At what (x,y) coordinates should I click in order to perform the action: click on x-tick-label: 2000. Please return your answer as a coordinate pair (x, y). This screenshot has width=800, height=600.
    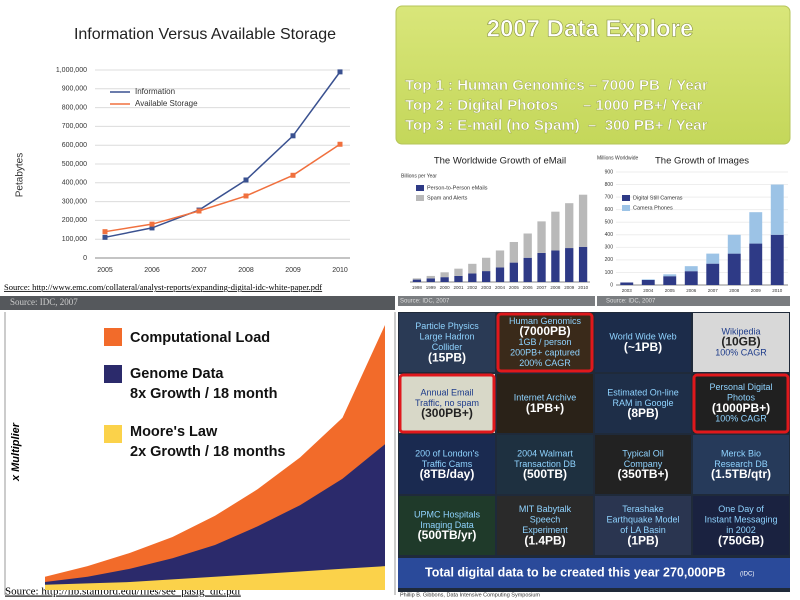
    Looking at the image, I should click on (445, 287).